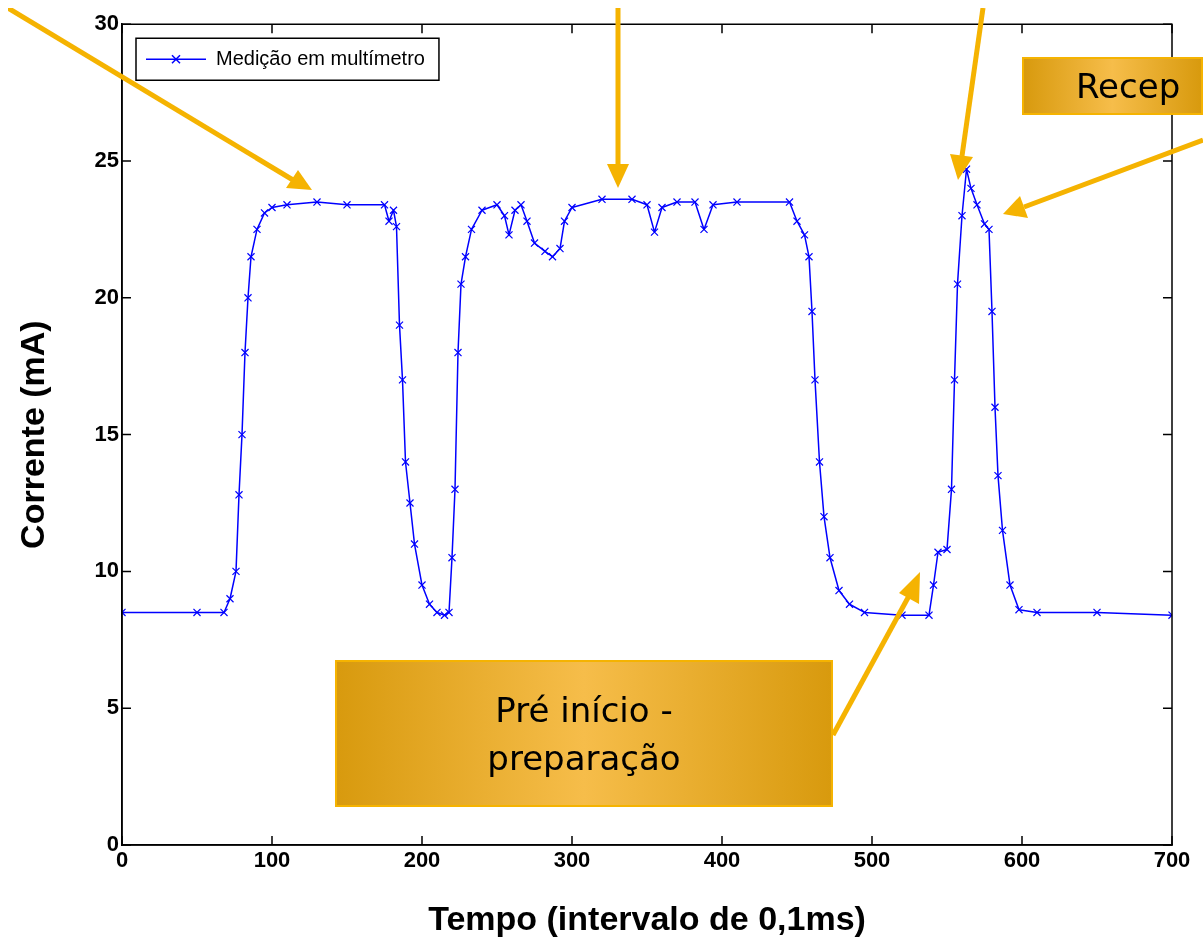 This screenshot has height=947, width=1203. What do you see at coordinates (872, 860) in the screenshot?
I see `x-tick-label: 500` at bounding box center [872, 860].